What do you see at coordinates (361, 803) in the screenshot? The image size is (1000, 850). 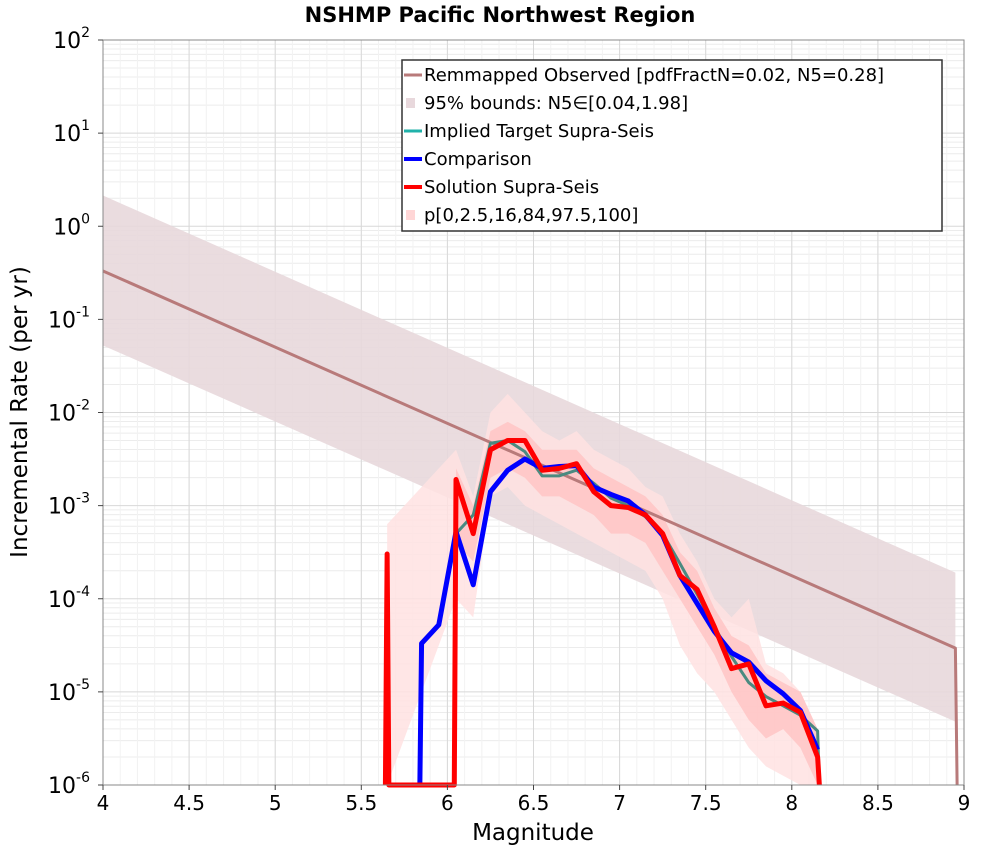 I see `x-tick-label: 5.5` at bounding box center [361, 803].